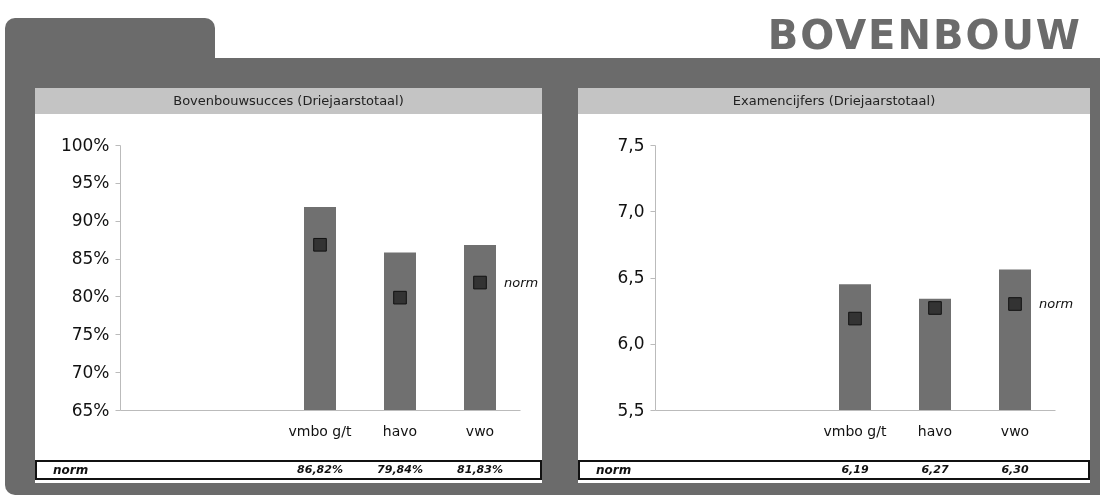  I want to click on data-label: 6,27, so click(935, 469).